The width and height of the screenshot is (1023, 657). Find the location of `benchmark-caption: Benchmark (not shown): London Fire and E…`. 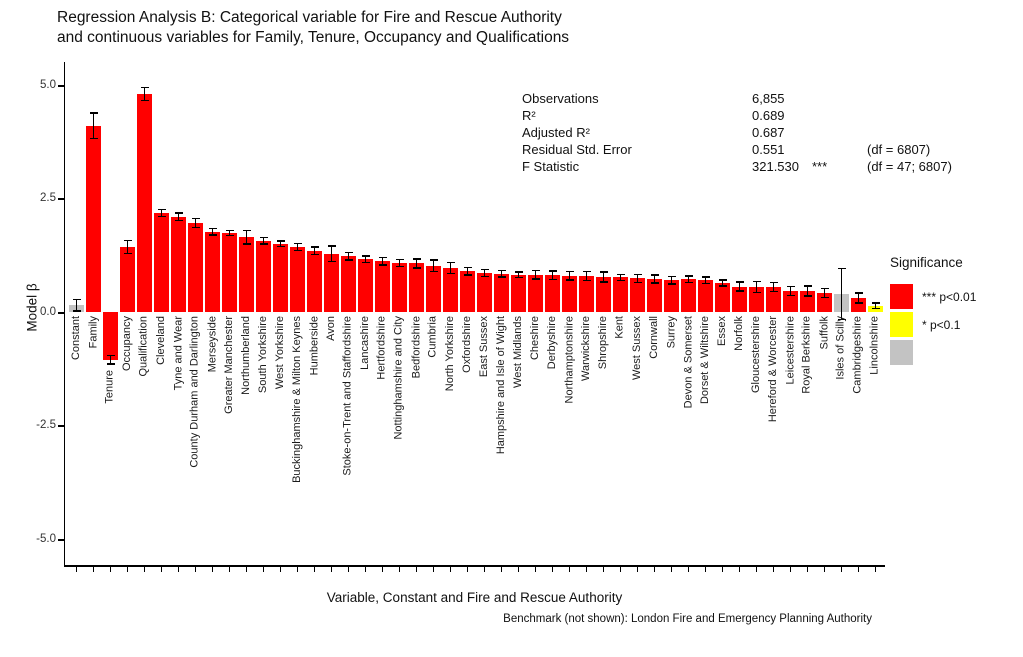

benchmark-caption: Benchmark (not shown): London Fire and E… is located at coordinates (687, 619).